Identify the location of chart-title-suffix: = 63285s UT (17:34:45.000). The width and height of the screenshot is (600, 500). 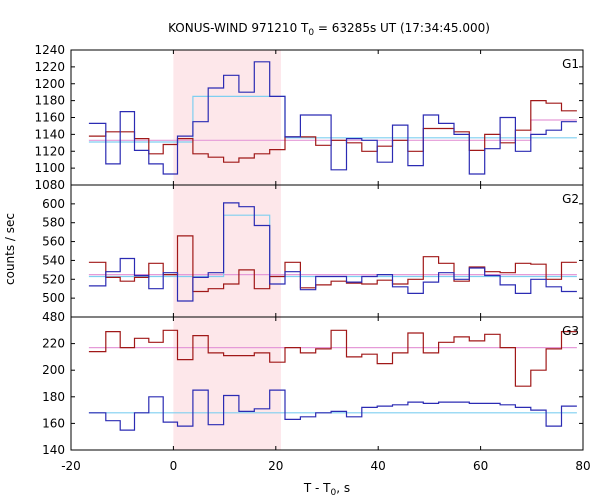
(402, 28).